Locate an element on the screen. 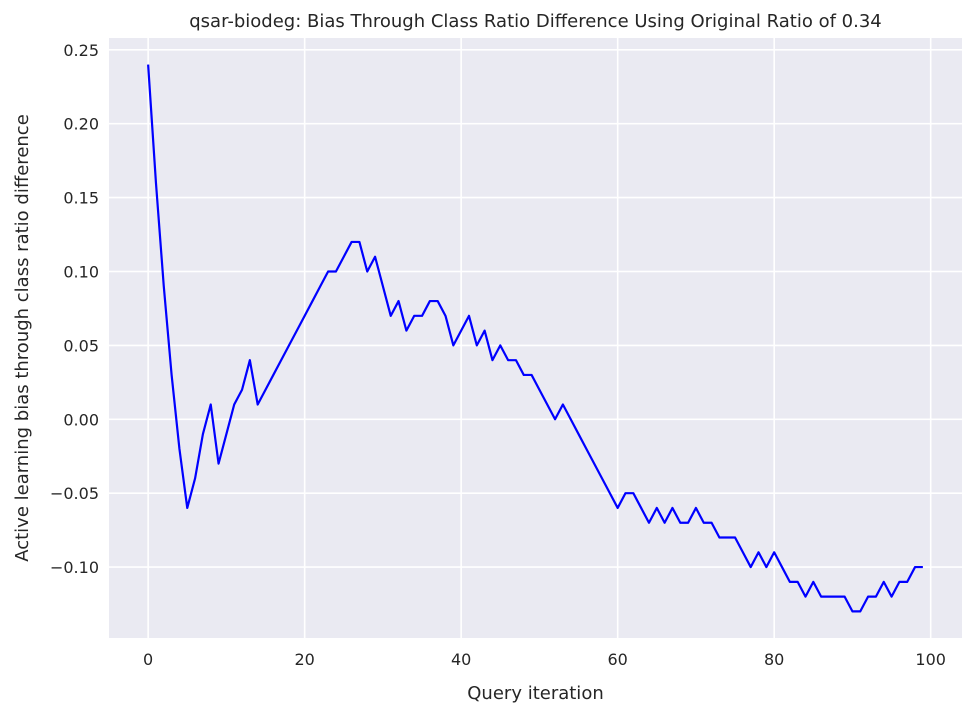  x-tick-label: 40 is located at coordinates (461, 659).